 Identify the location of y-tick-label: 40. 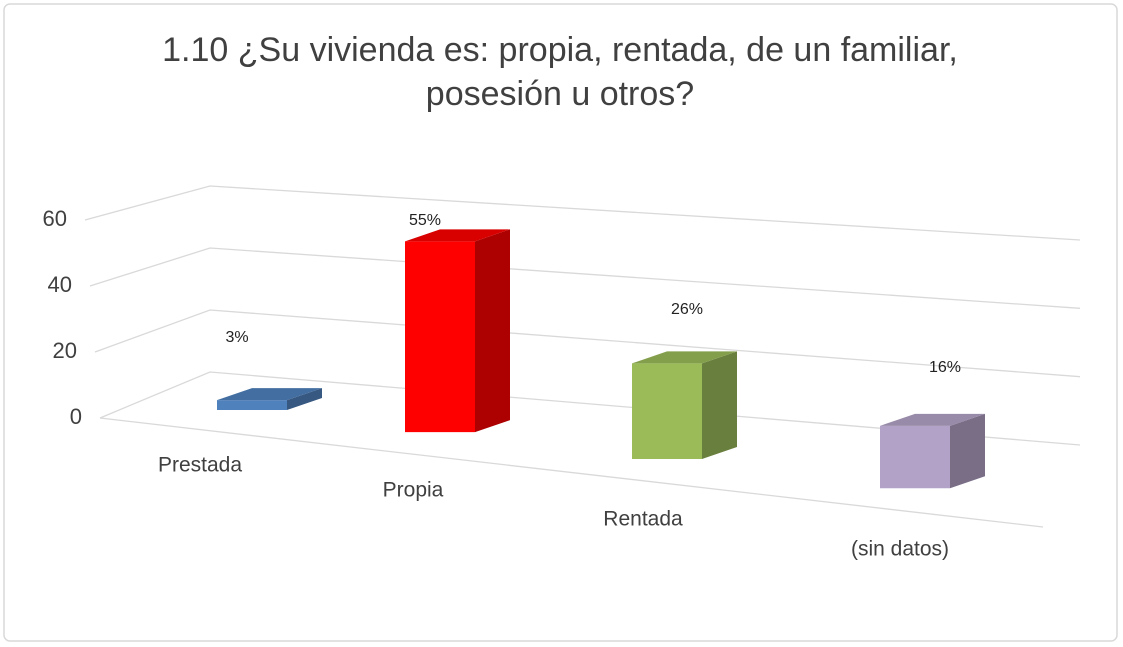
(60, 284).